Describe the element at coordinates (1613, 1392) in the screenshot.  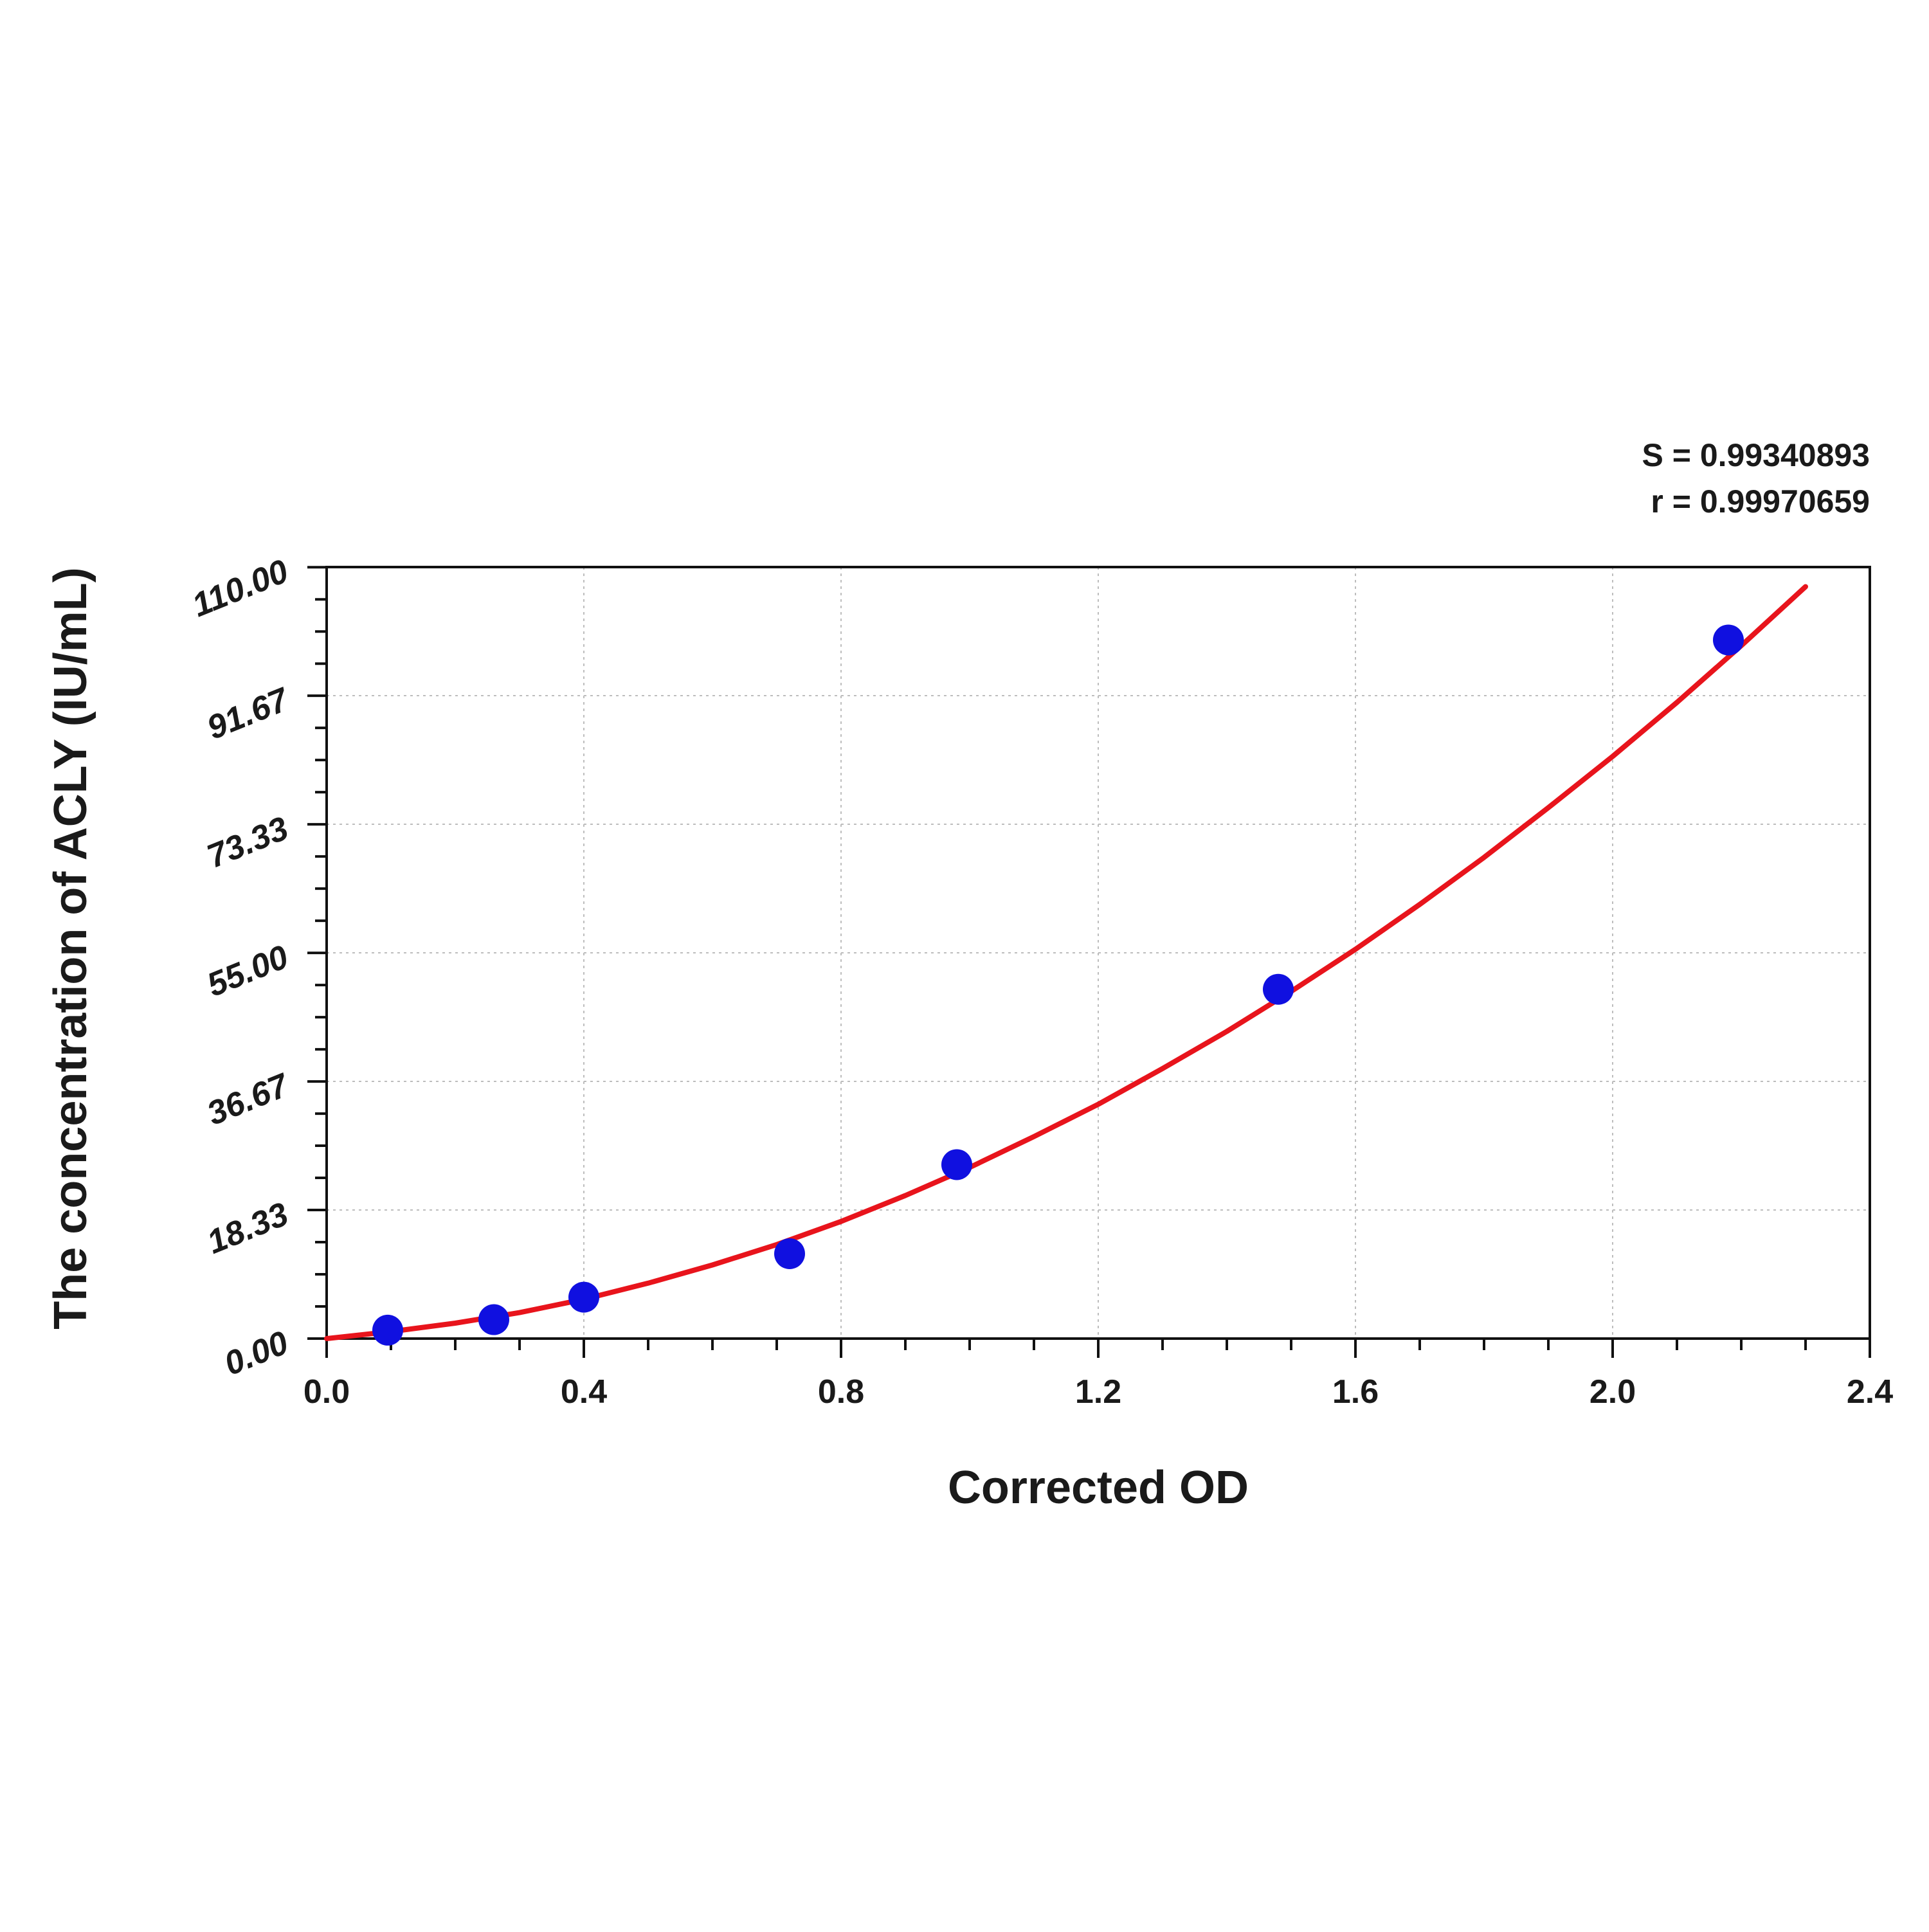
I see `x-tick-label: 2.0` at that location.